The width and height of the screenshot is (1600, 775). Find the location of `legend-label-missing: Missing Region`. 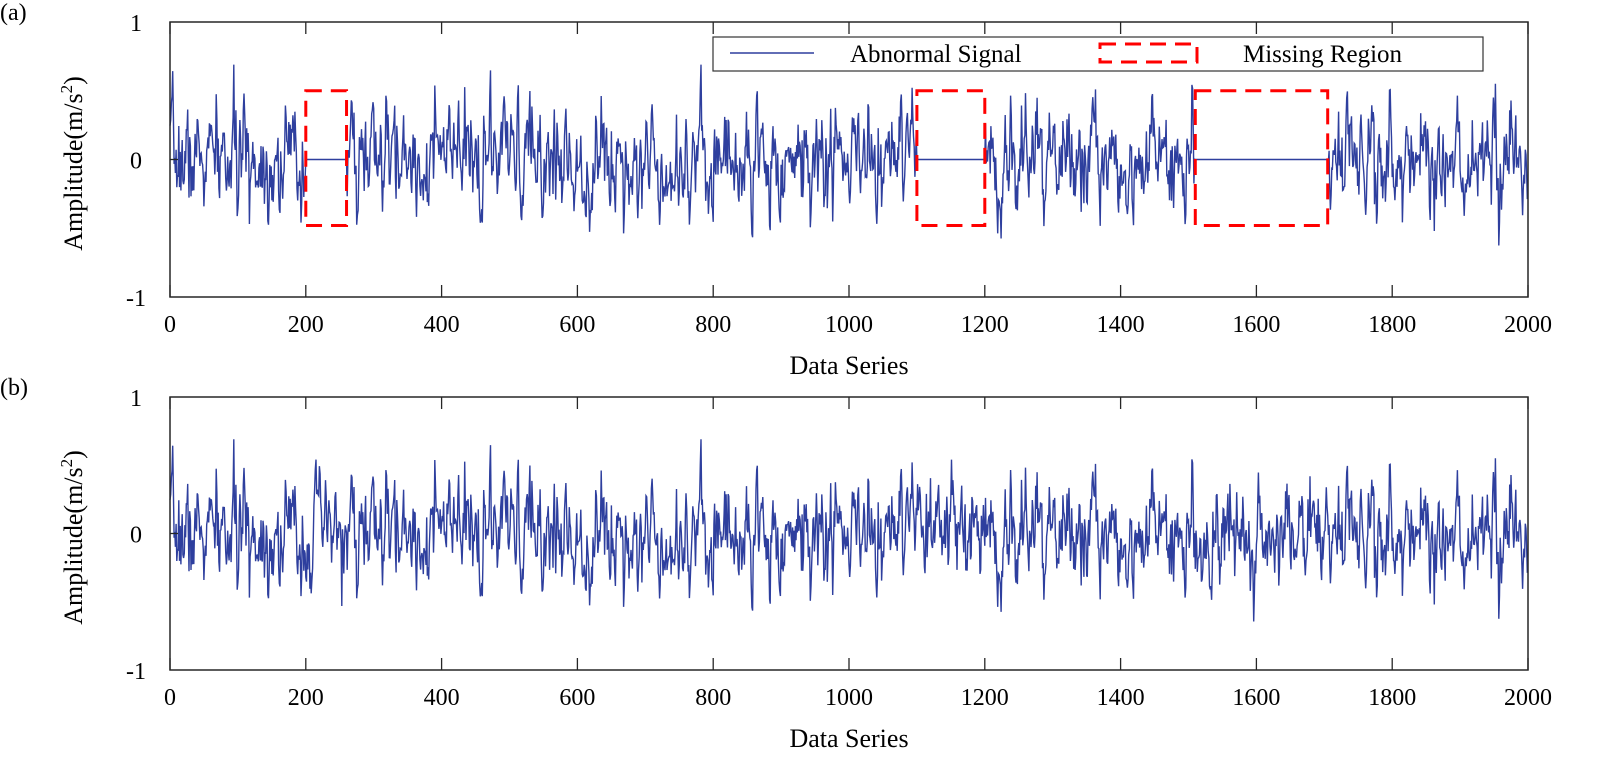

legend-label-missing: Missing Region is located at coordinates (1323, 54).